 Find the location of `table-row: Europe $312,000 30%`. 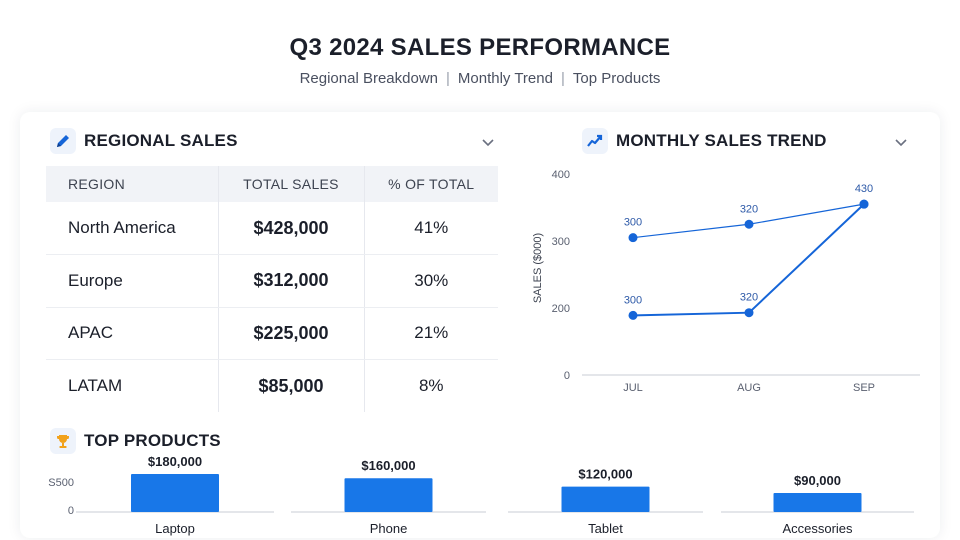

table-row: Europe $312,000 30% is located at coordinates (272, 281).